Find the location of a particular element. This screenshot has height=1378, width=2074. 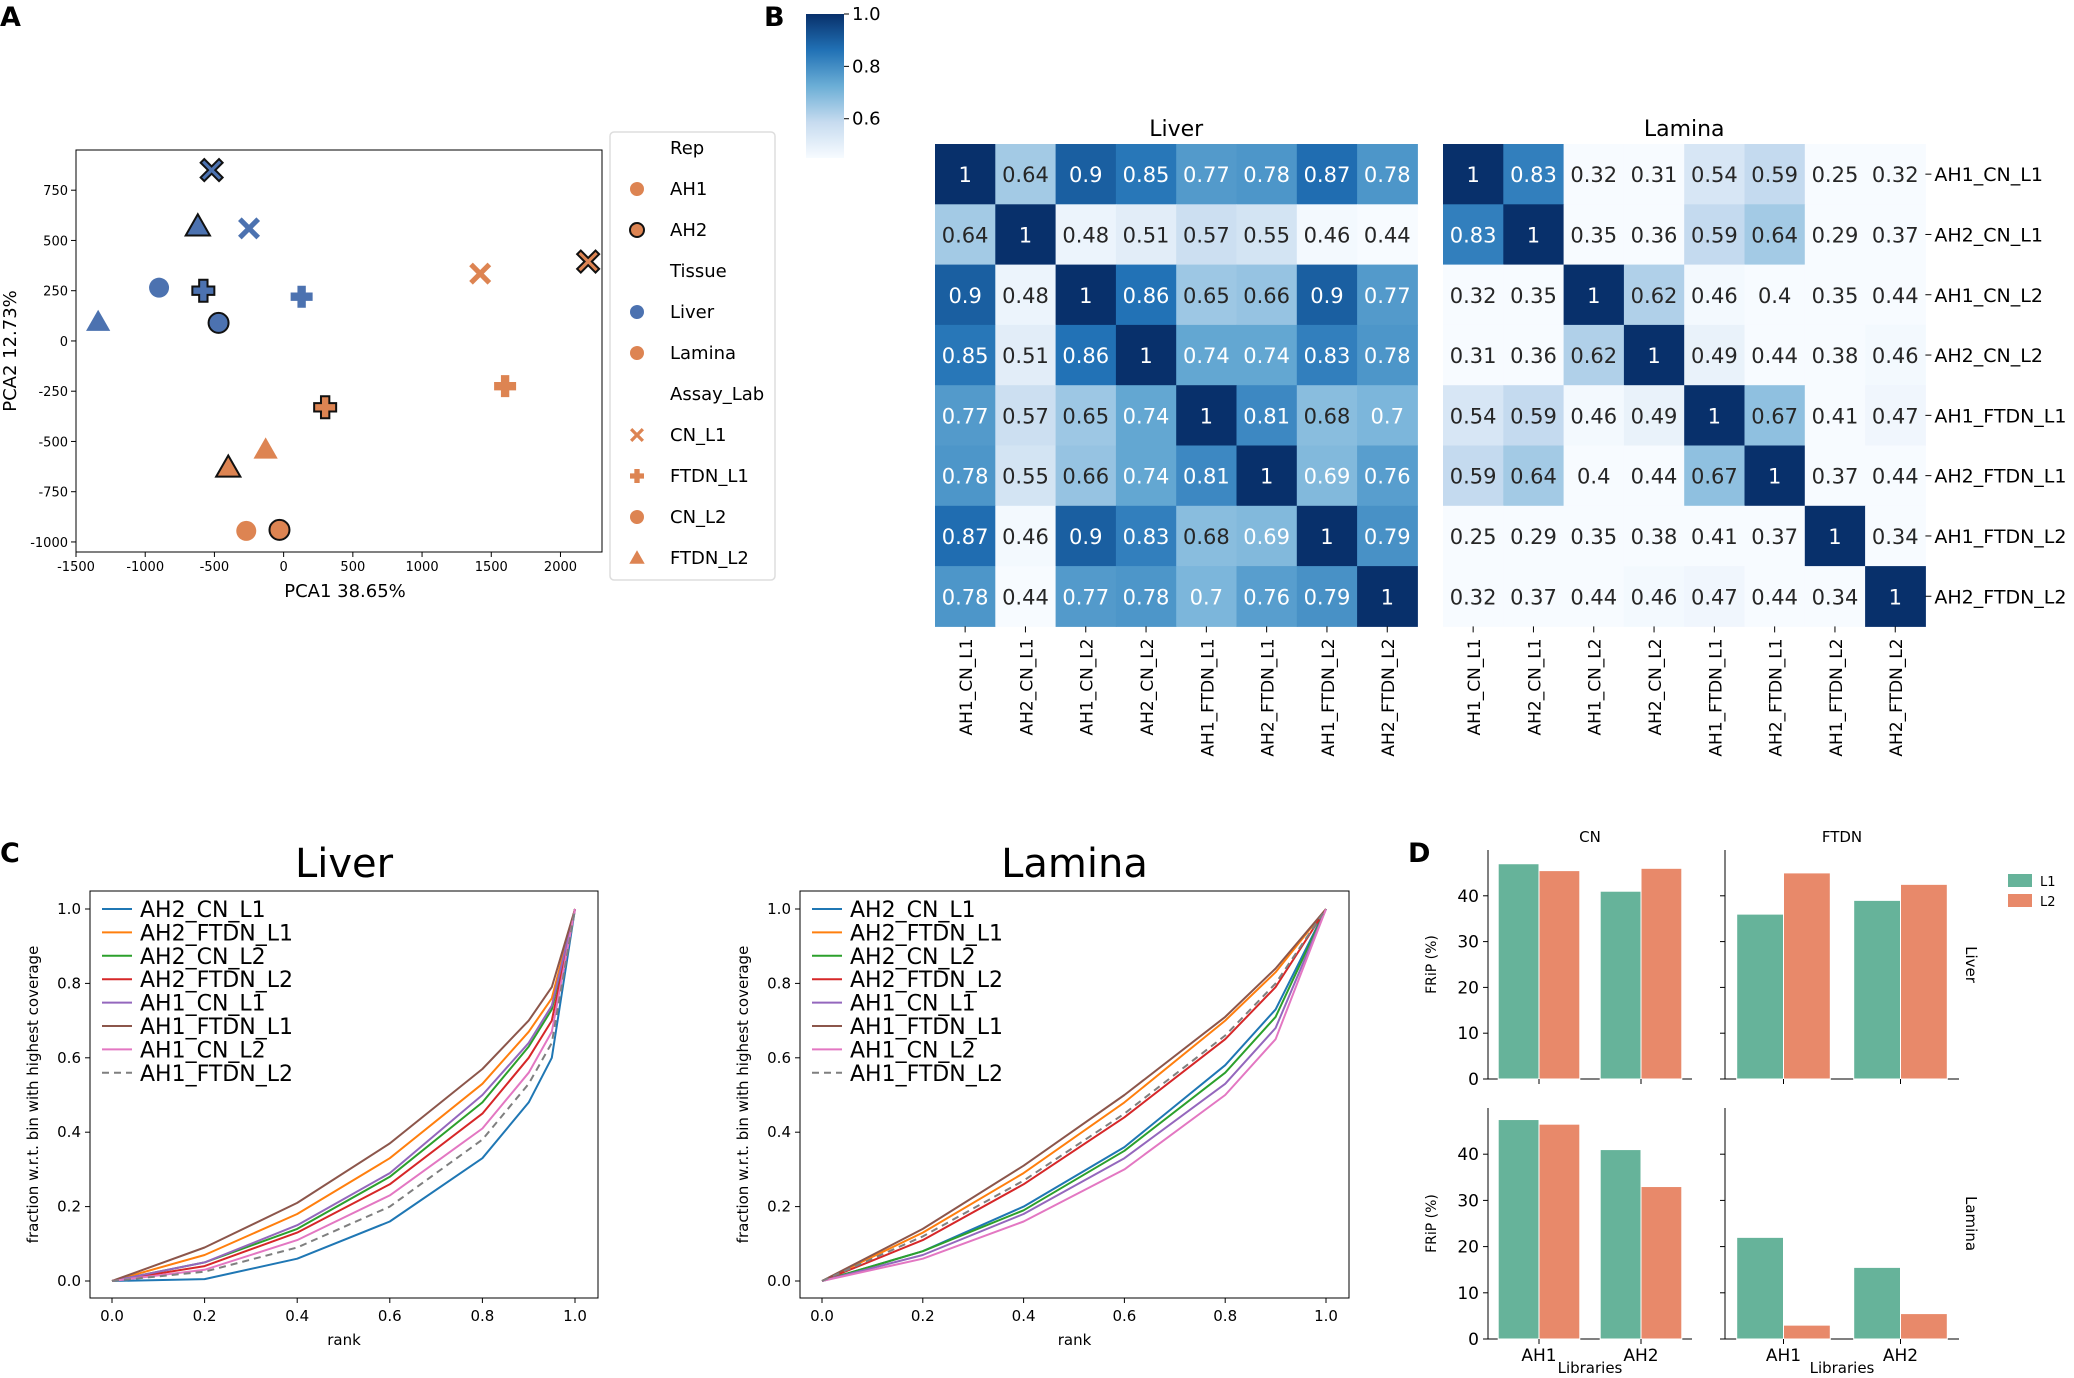

y-tick-label: 10 is located at coordinates (1468, 1034).